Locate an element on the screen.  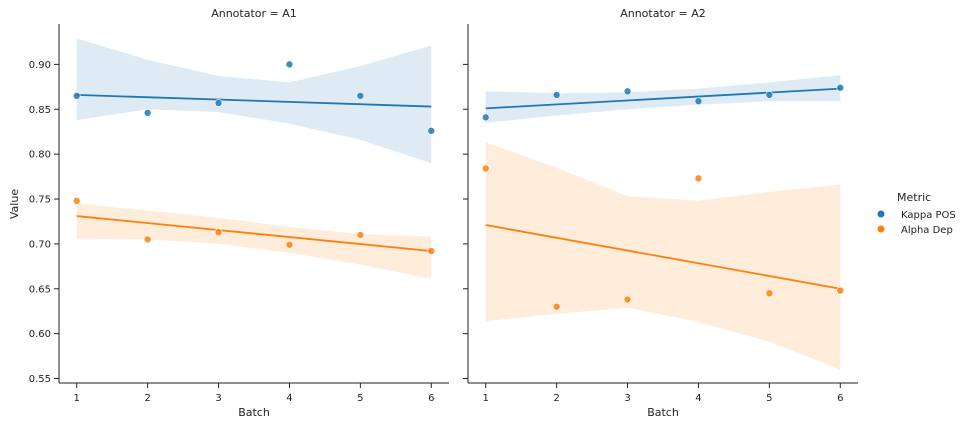
panel-title-a2: Annotator = A2 is located at coordinates (663, 13).